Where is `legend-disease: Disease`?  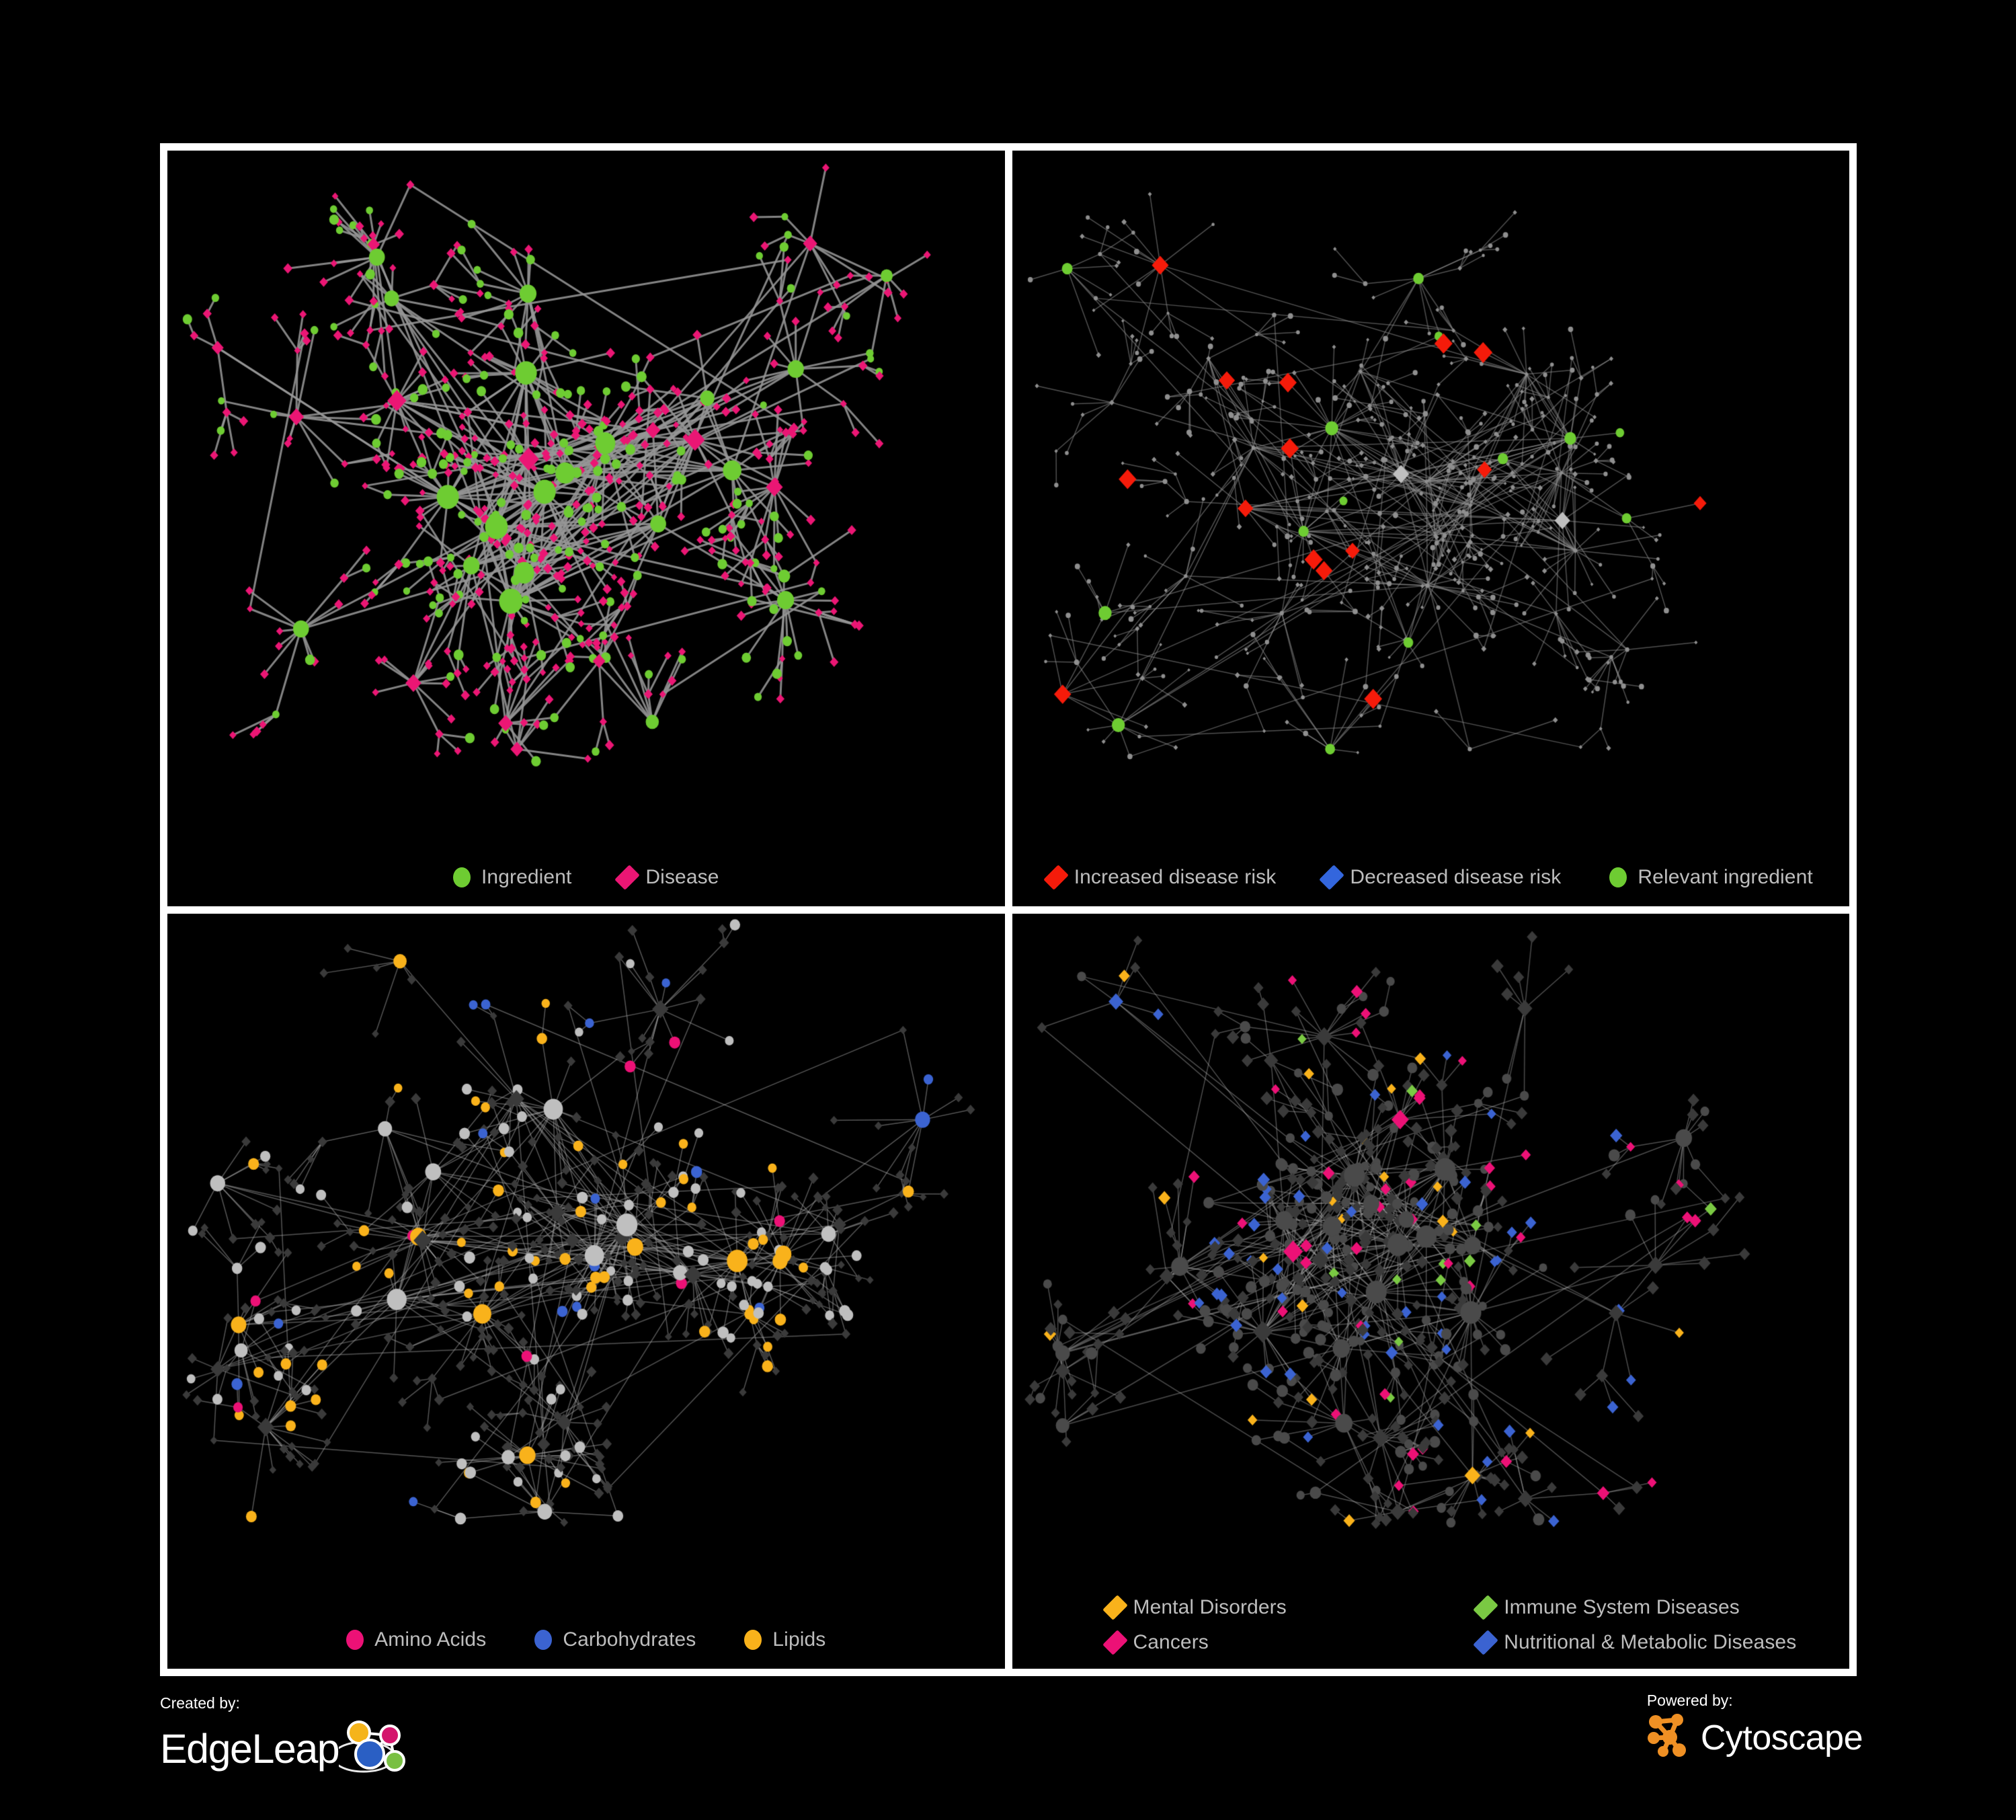
legend-disease: Disease is located at coordinates (666, 877).